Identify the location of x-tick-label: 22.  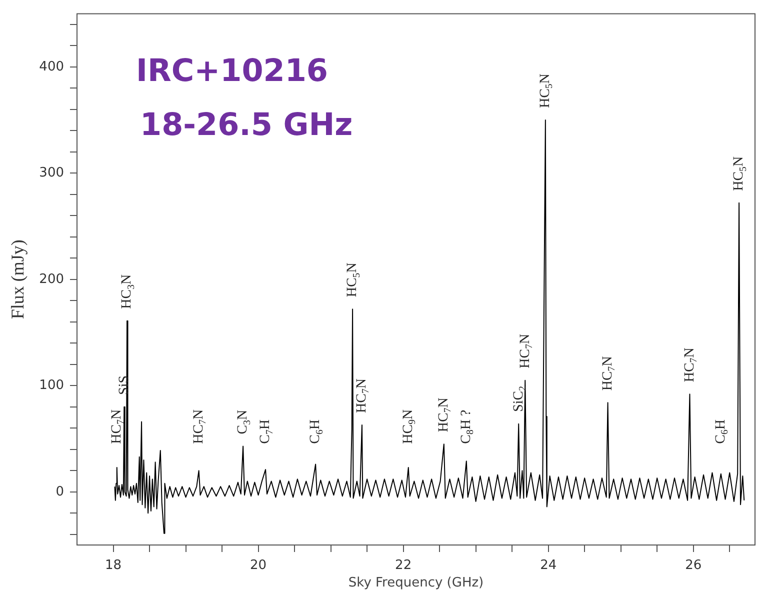
(403, 566).